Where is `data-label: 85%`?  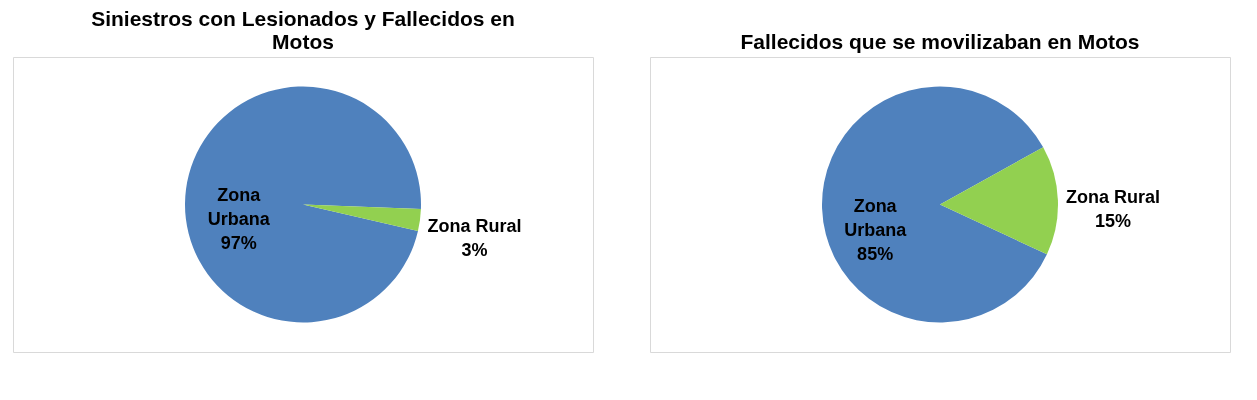
data-label: 85% is located at coordinates (875, 253).